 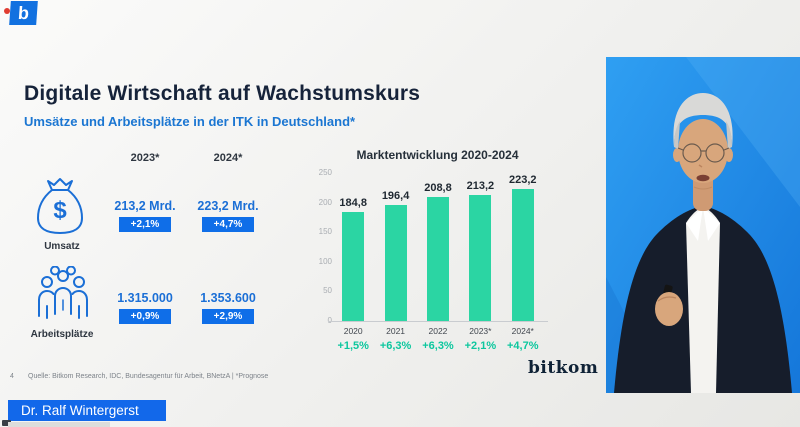 I want to click on stats-col-header-2024: 2024*, so click(x=228, y=158).